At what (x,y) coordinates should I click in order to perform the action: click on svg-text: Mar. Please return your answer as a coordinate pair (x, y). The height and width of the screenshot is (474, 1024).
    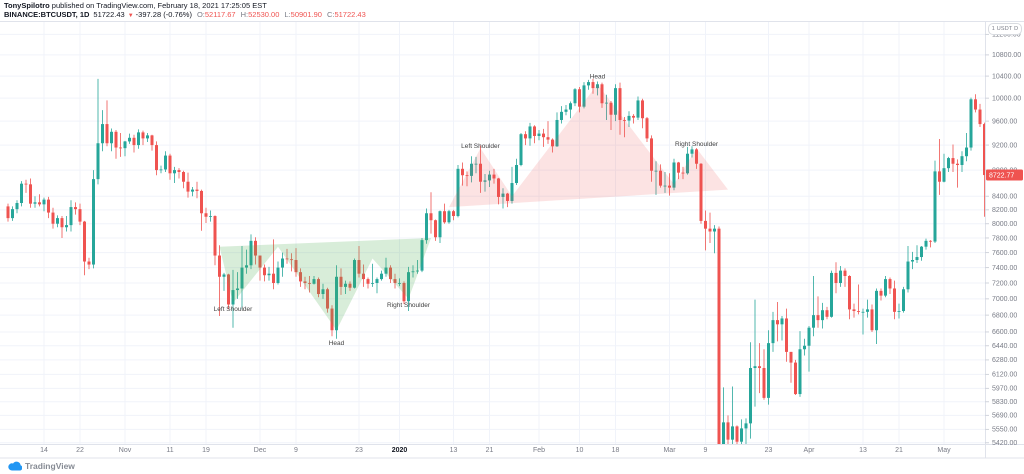
    Looking at the image, I should click on (669, 450).